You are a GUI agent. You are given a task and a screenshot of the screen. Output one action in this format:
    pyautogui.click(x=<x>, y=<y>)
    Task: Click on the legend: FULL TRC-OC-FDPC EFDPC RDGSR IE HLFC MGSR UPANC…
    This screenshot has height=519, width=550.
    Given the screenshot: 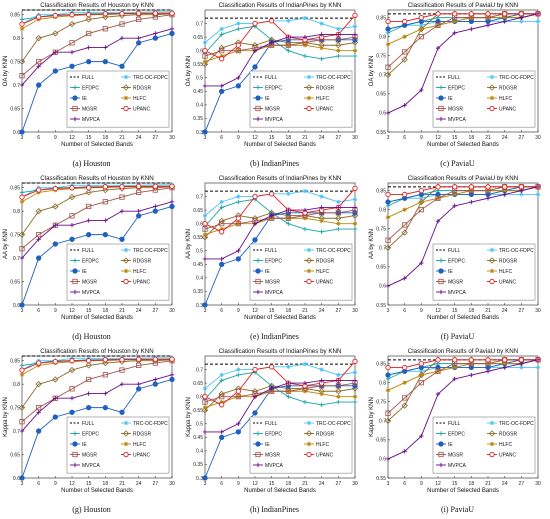 What is the action you would take?
    pyautogui.click(x=484, y=272)
    